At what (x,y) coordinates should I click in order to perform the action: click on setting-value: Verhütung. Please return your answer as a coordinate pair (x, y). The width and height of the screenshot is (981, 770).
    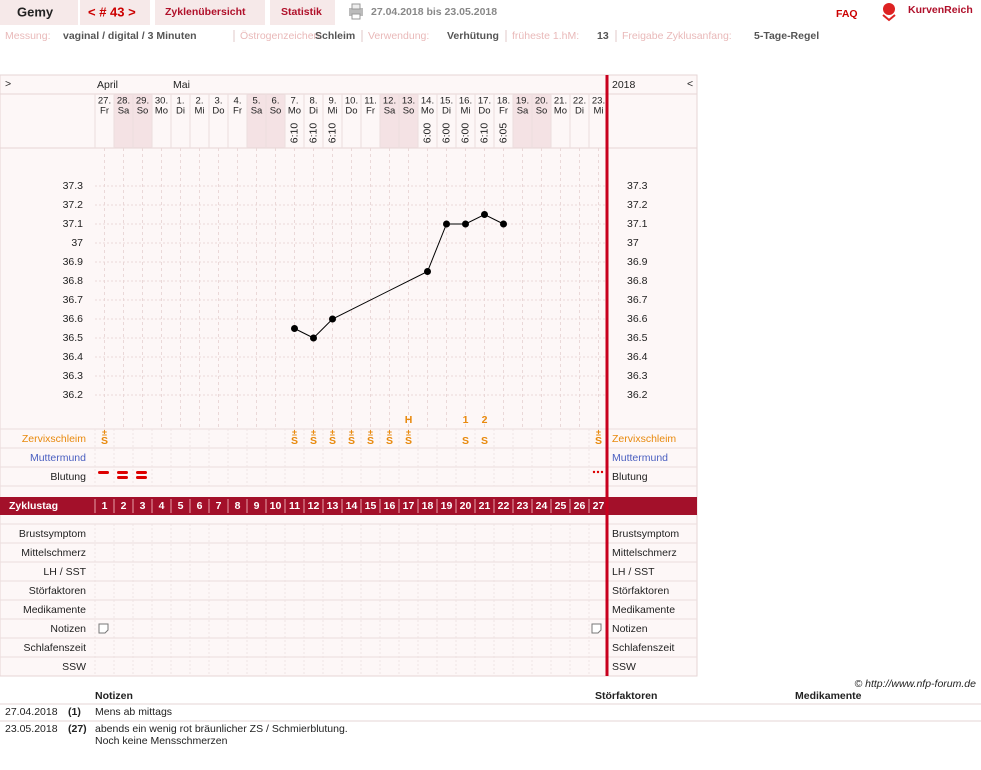
    Looking at the image, I should click on (473, 36).